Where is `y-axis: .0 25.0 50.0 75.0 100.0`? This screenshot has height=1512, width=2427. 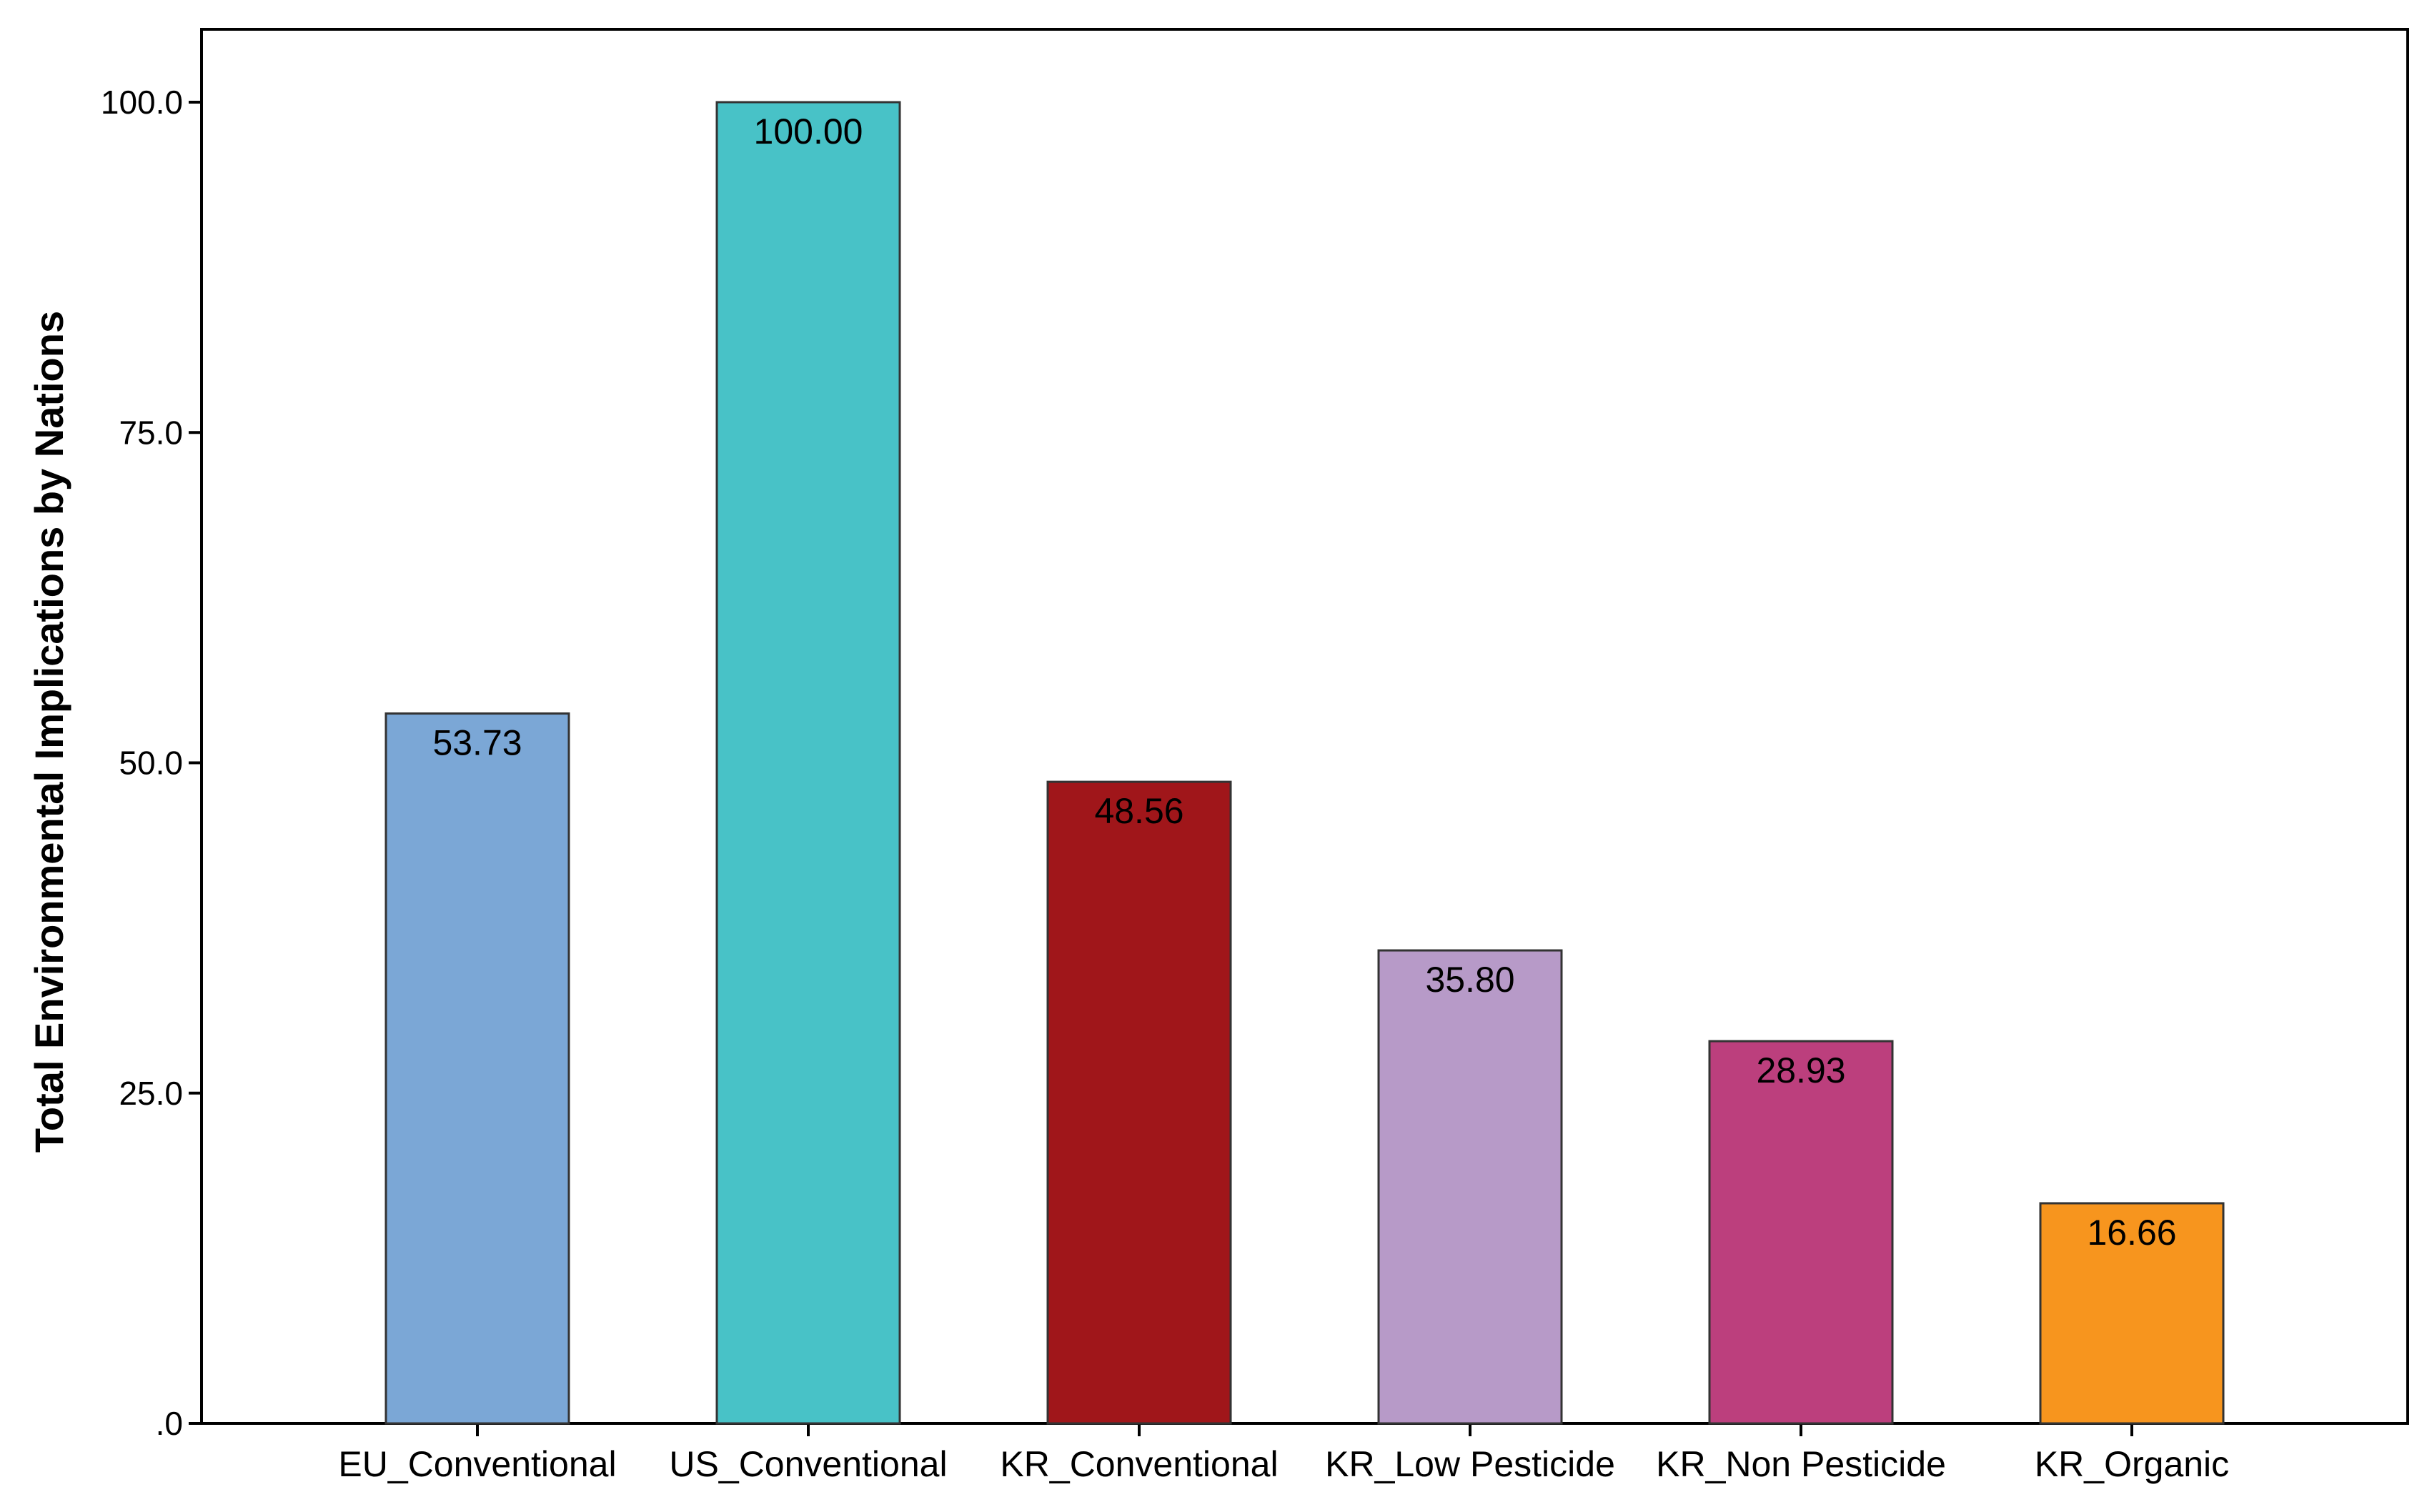
y-axis: .0 25.0 50.0 75.0 100.0 is located at coordinates (151, 763).